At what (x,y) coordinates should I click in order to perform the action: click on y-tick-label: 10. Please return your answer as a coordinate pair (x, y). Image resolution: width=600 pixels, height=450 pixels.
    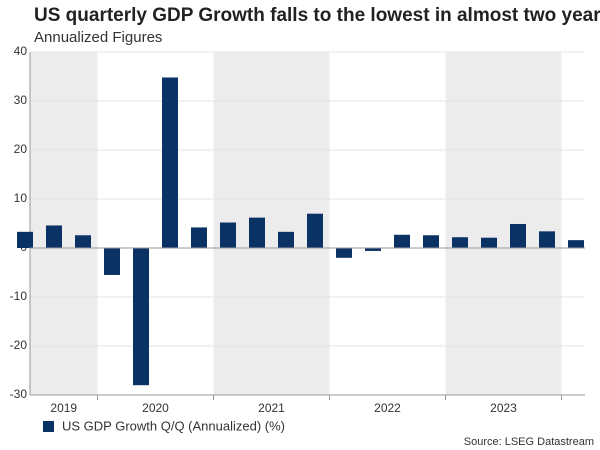
    Looking at the image, I should click on (21, 198).